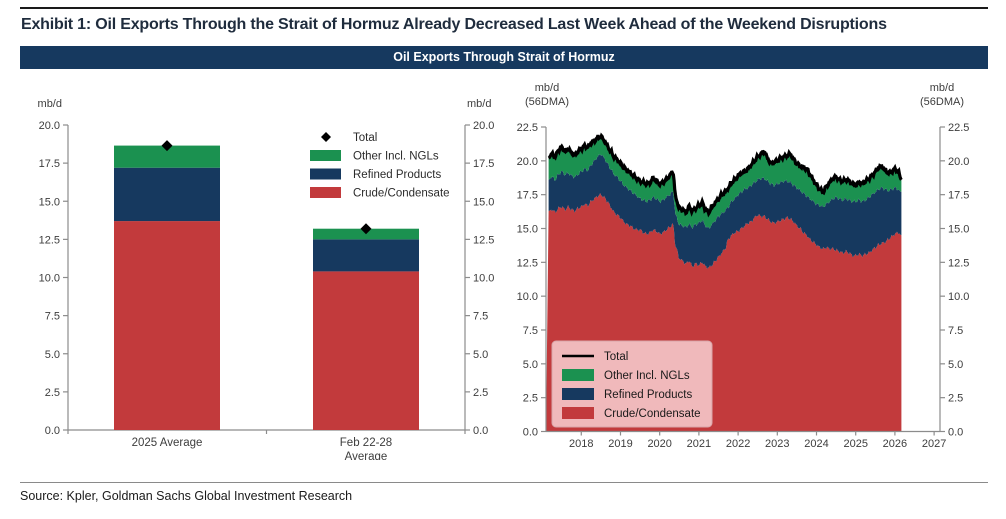 The image size is (1006, 519). I want to click on svg-text: 2024, so click(816, 444).